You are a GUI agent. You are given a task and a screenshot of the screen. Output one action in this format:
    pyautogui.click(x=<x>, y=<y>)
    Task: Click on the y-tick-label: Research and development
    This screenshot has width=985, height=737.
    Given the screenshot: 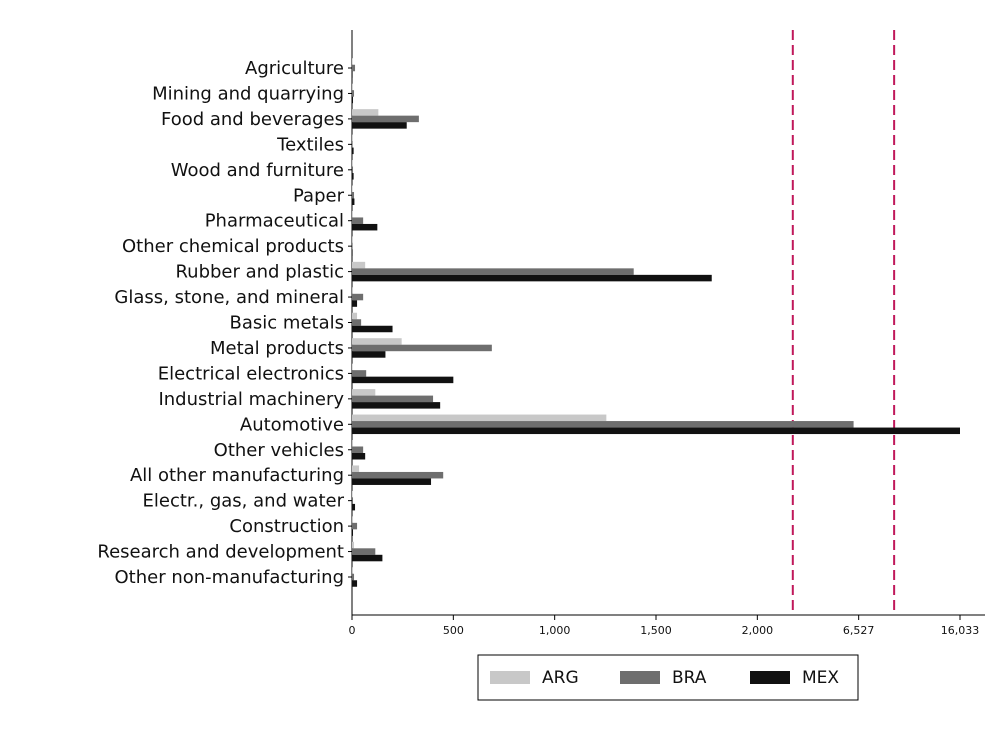 What is the action you would take?
    pyautogui.click(x=220, y=552)
    